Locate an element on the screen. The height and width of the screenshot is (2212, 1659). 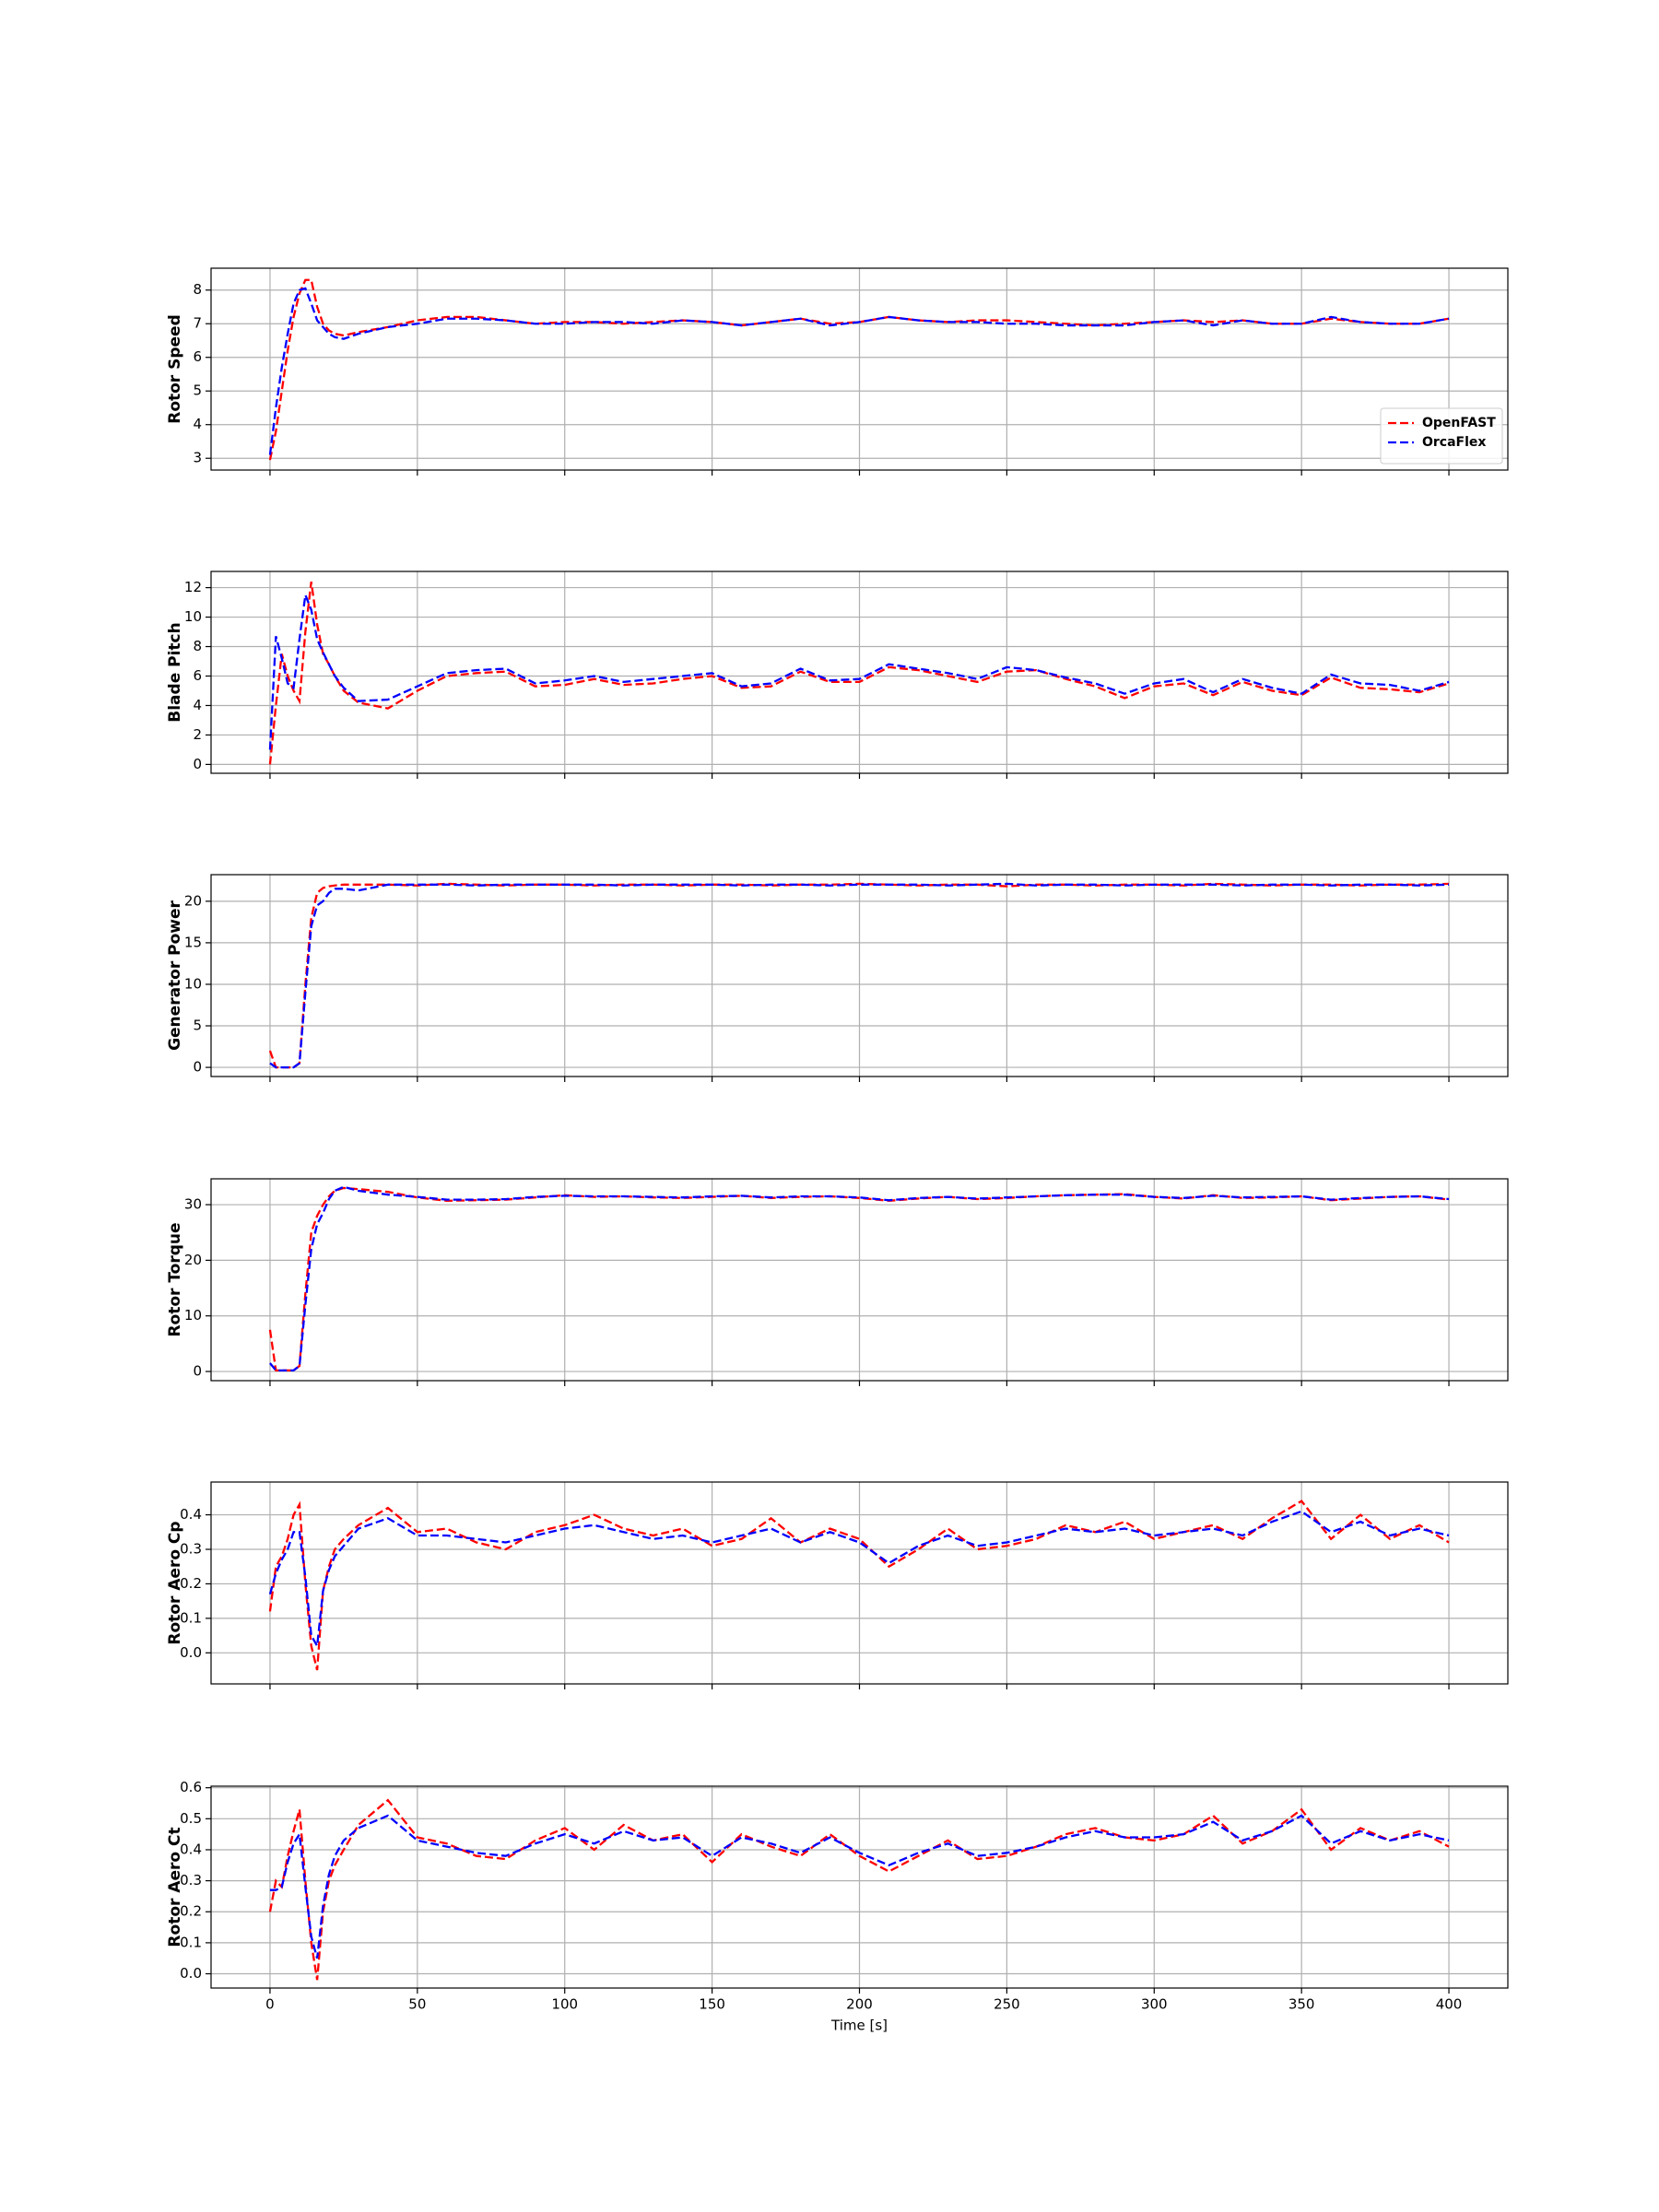
x-tick-label: 350 is located at coordinates (1301, 2004).